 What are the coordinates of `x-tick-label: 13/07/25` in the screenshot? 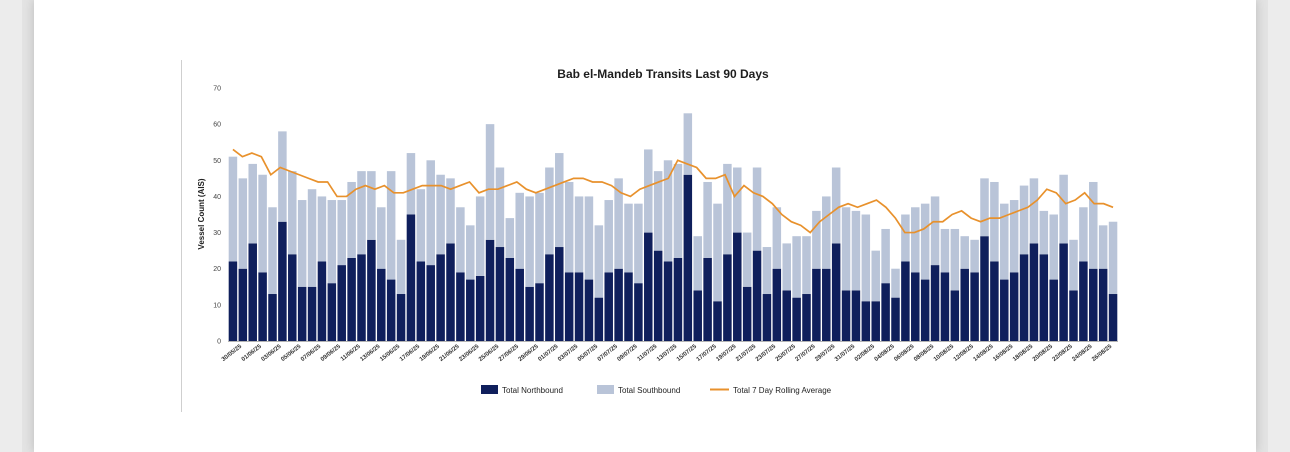 It's located at (667, 353).